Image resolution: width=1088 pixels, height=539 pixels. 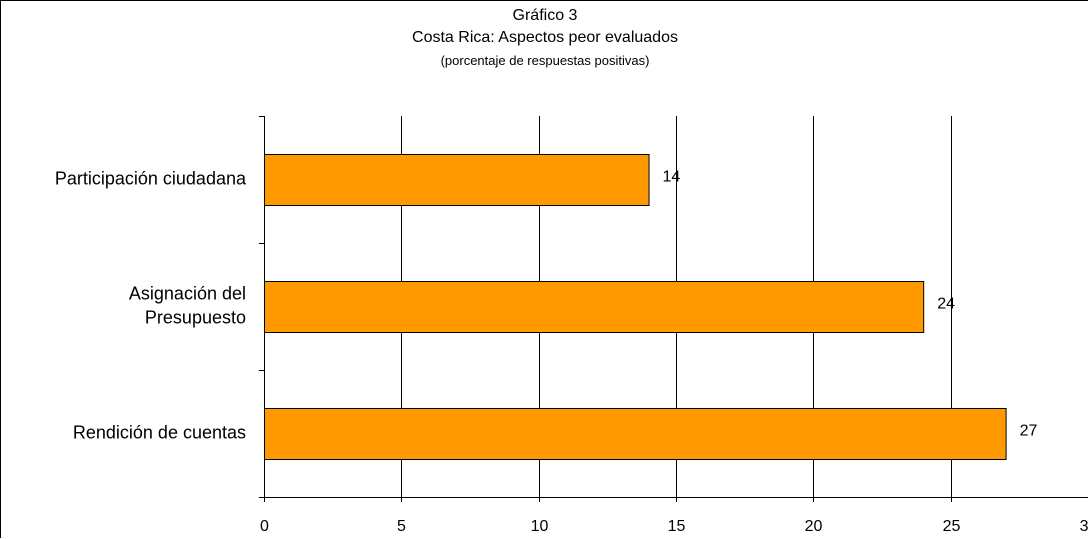 I want to click on x-tick-label: 15, so click(x=677, y=526).